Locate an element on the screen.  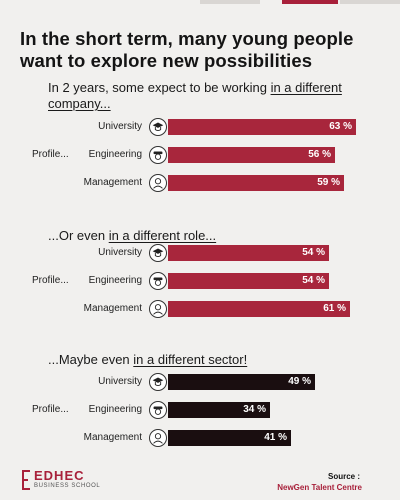
edhec-logo: EDHEC BUSINESS SCHOOL is located at coordinates (80, 481).